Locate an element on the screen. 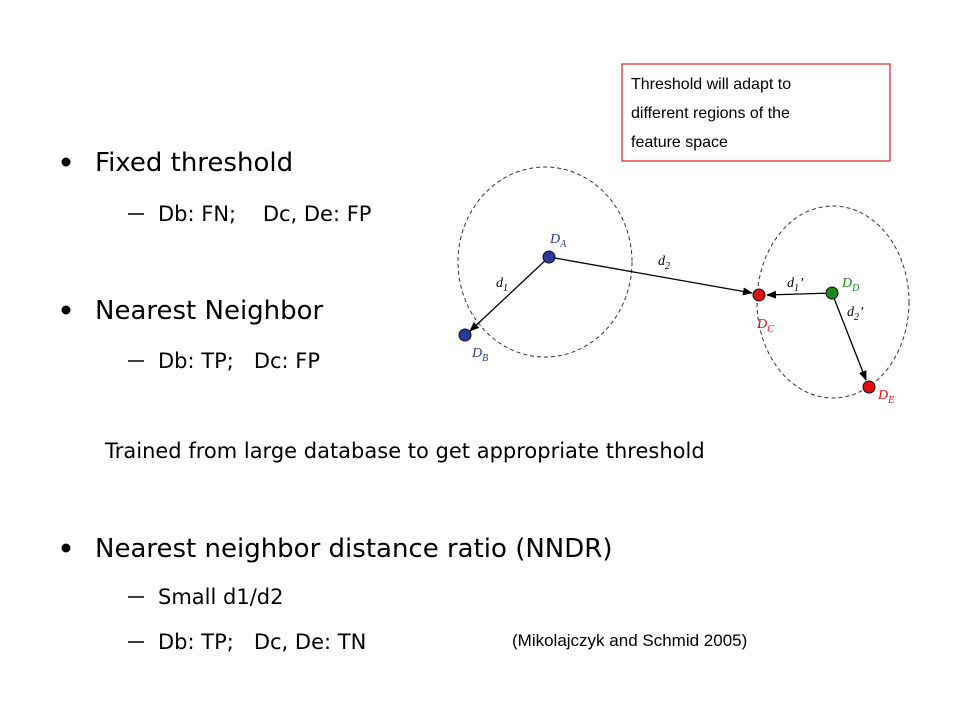 The image size is (960, 720). callout-line: feature space is located at coordinates (679, 142).